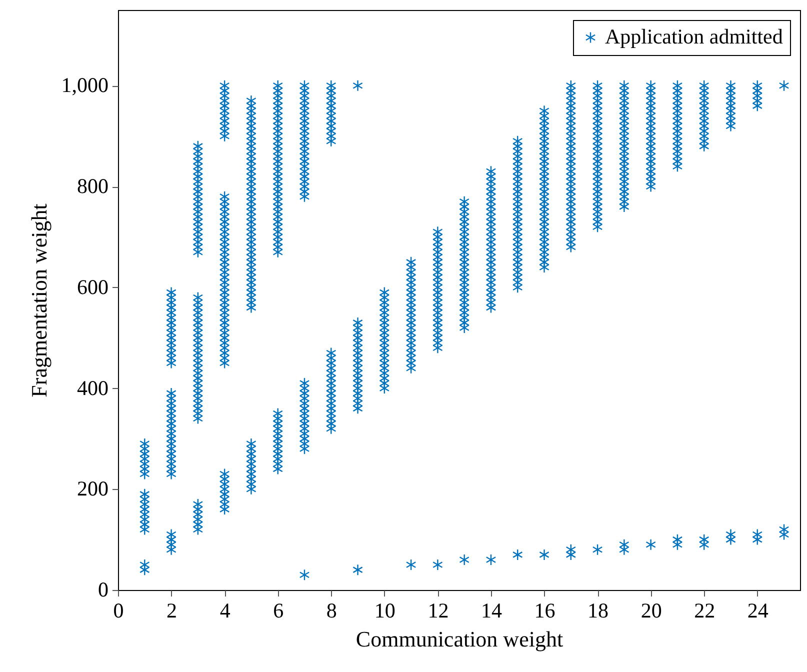  Describe the element at coordinates (545, 610) in the screenshot. I see `x-tick-label: 16` at that location.